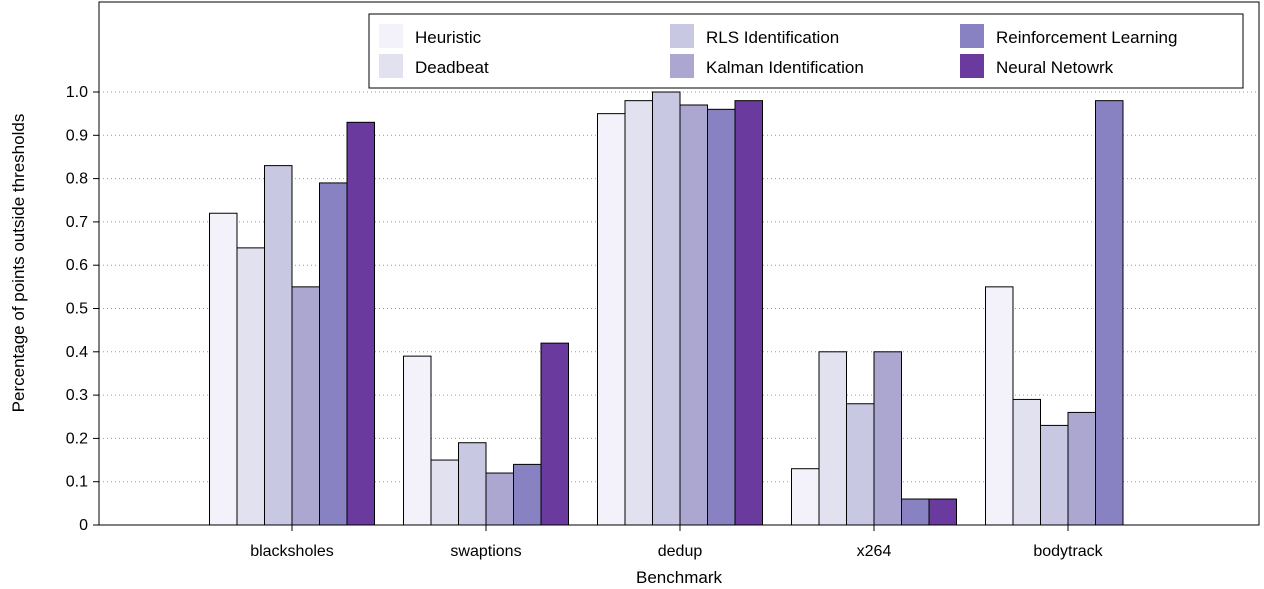 This screenshot has height=589, width=1264. I want to click on x-axis-ticks: blacksholes swaptions dedup x264 bodytrack, so click(677, 542).